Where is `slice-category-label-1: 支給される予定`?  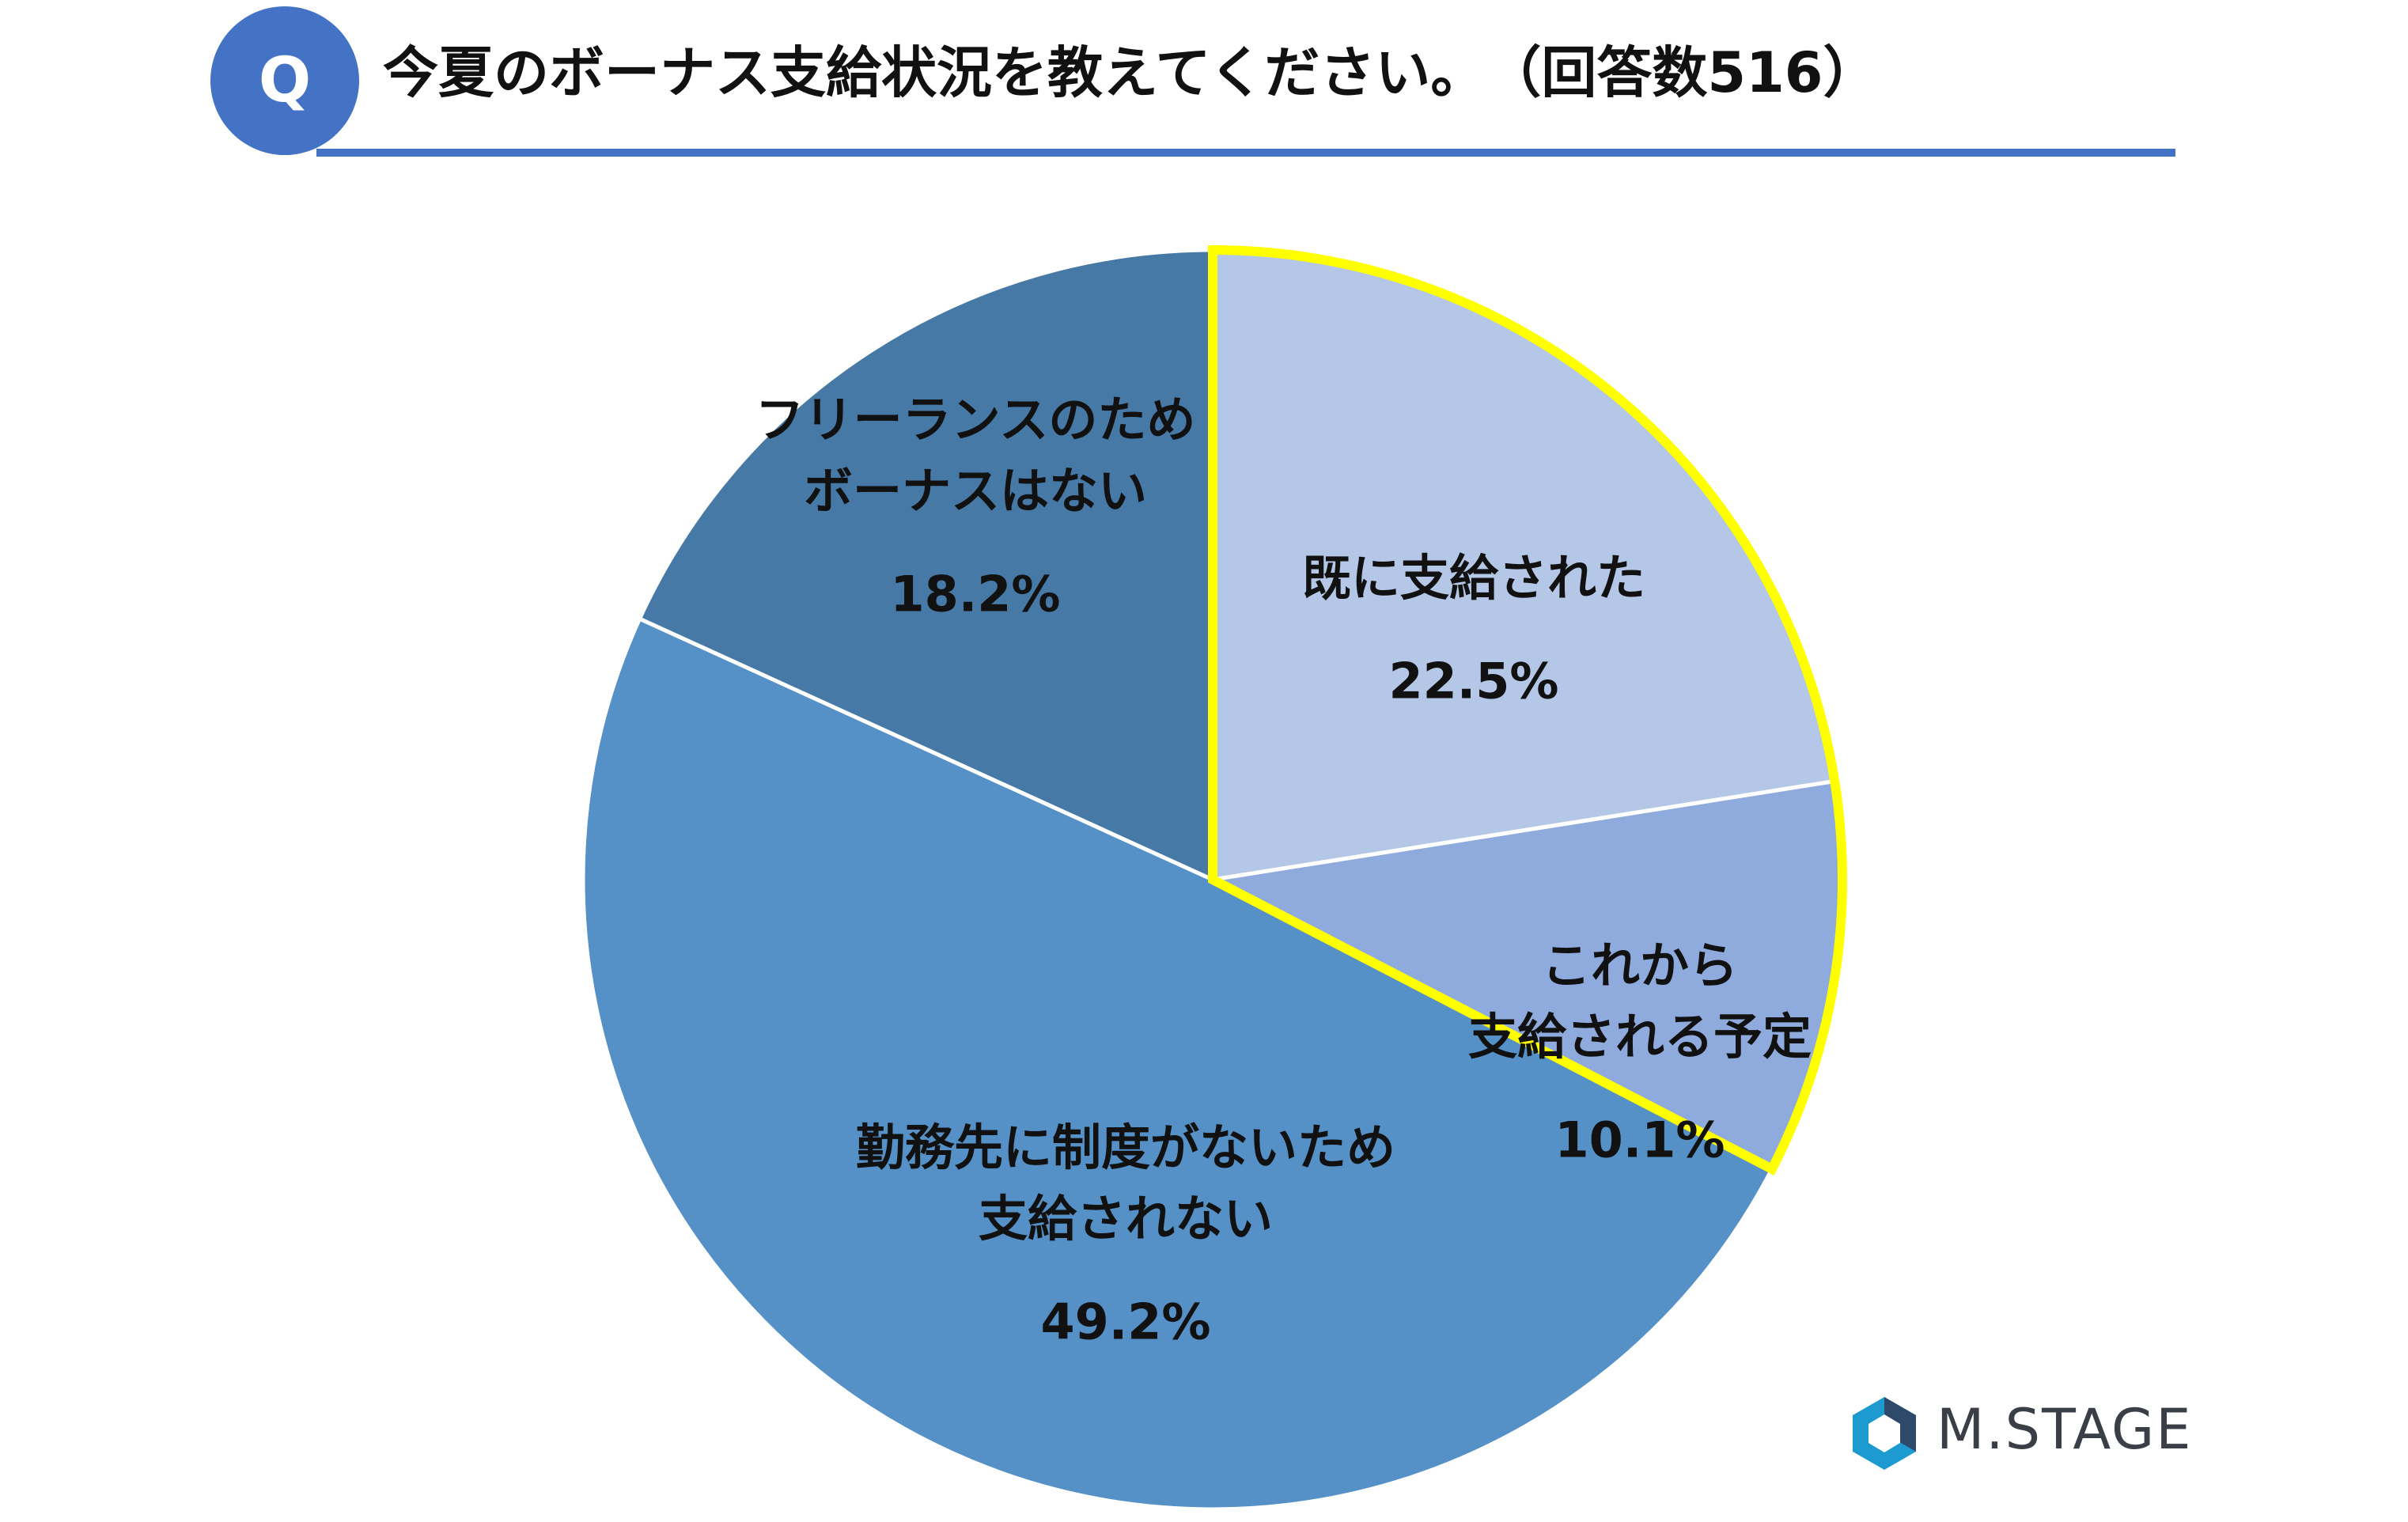
slice-category-label-1: 支給される予定 is located at coordinates (1640, 1037).